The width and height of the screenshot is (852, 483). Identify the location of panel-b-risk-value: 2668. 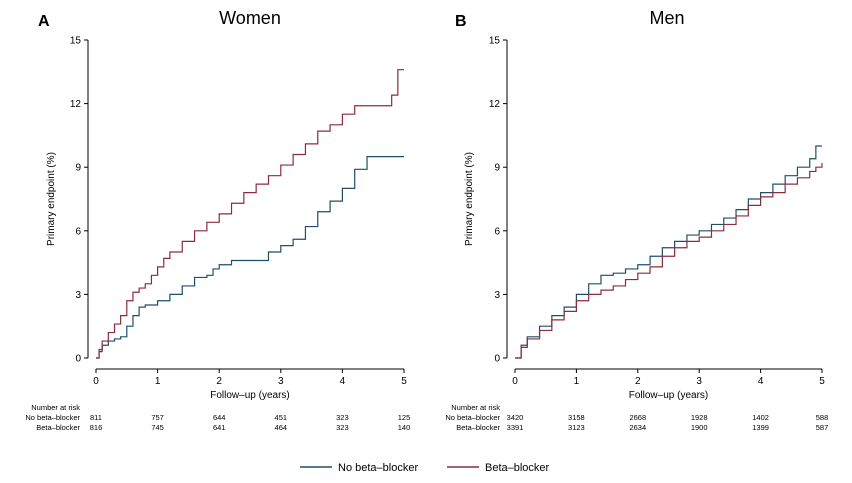
(637, 417).